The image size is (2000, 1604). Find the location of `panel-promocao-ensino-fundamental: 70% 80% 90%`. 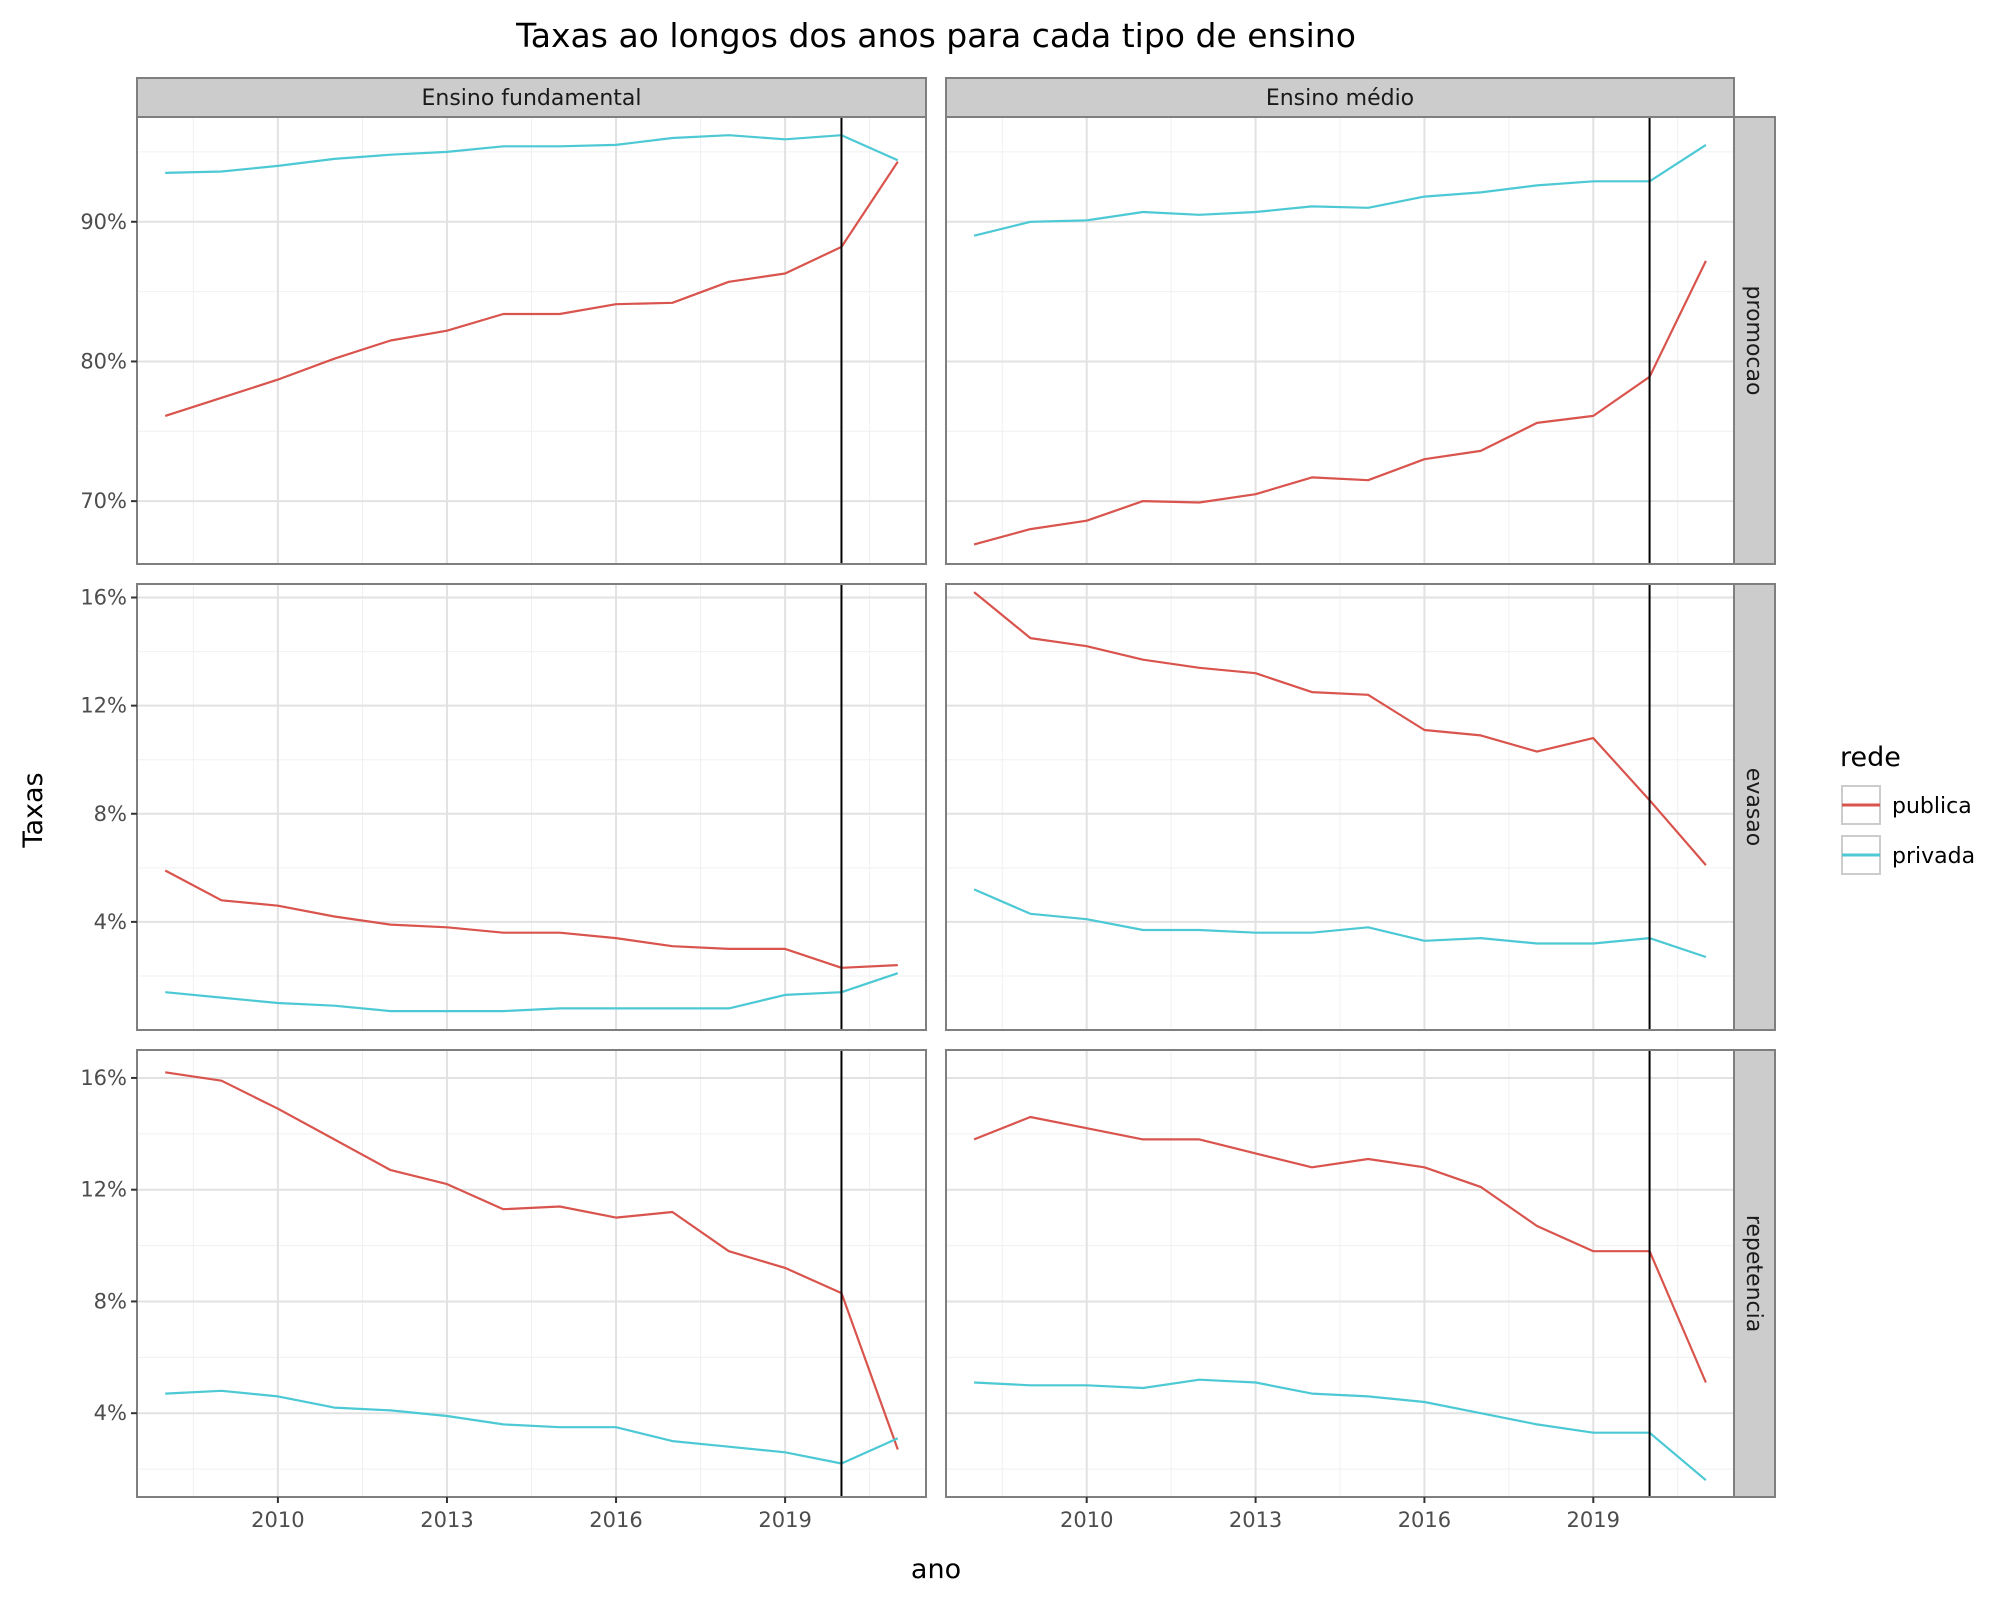

panel-promocao-ensino-fundamental: 70% 80% 90% is located at coordinates (503, 340).